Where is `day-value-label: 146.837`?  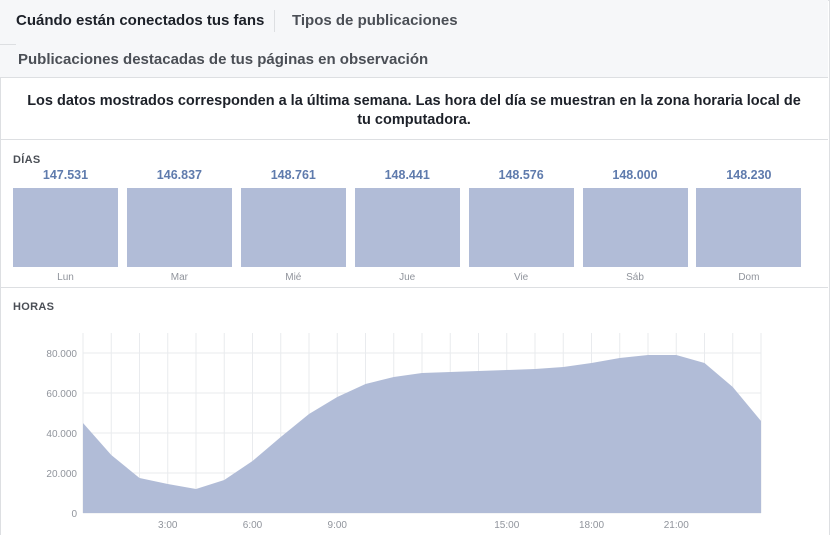
day-value-label: 146.837 is located at coordinates (179, 175).